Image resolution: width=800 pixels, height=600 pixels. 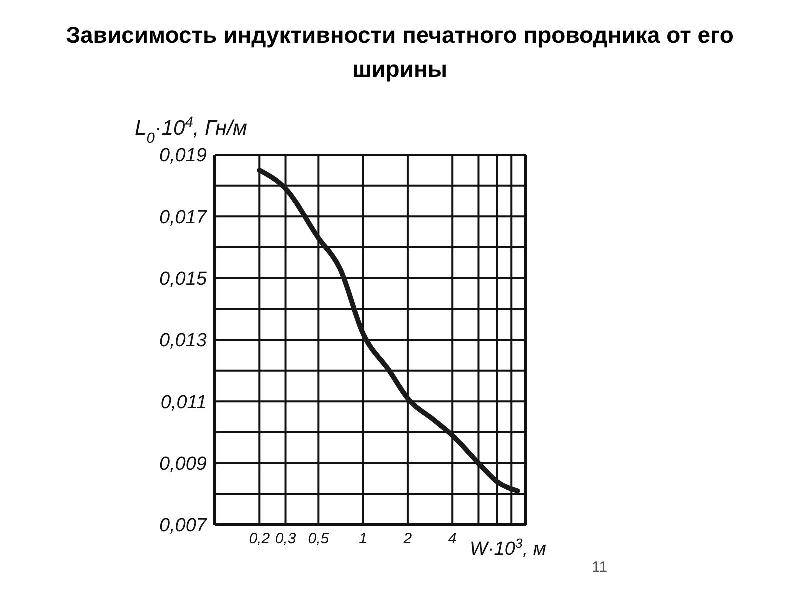 I want to click on x-tick-label: 0,2, so click(x=260, y=539).